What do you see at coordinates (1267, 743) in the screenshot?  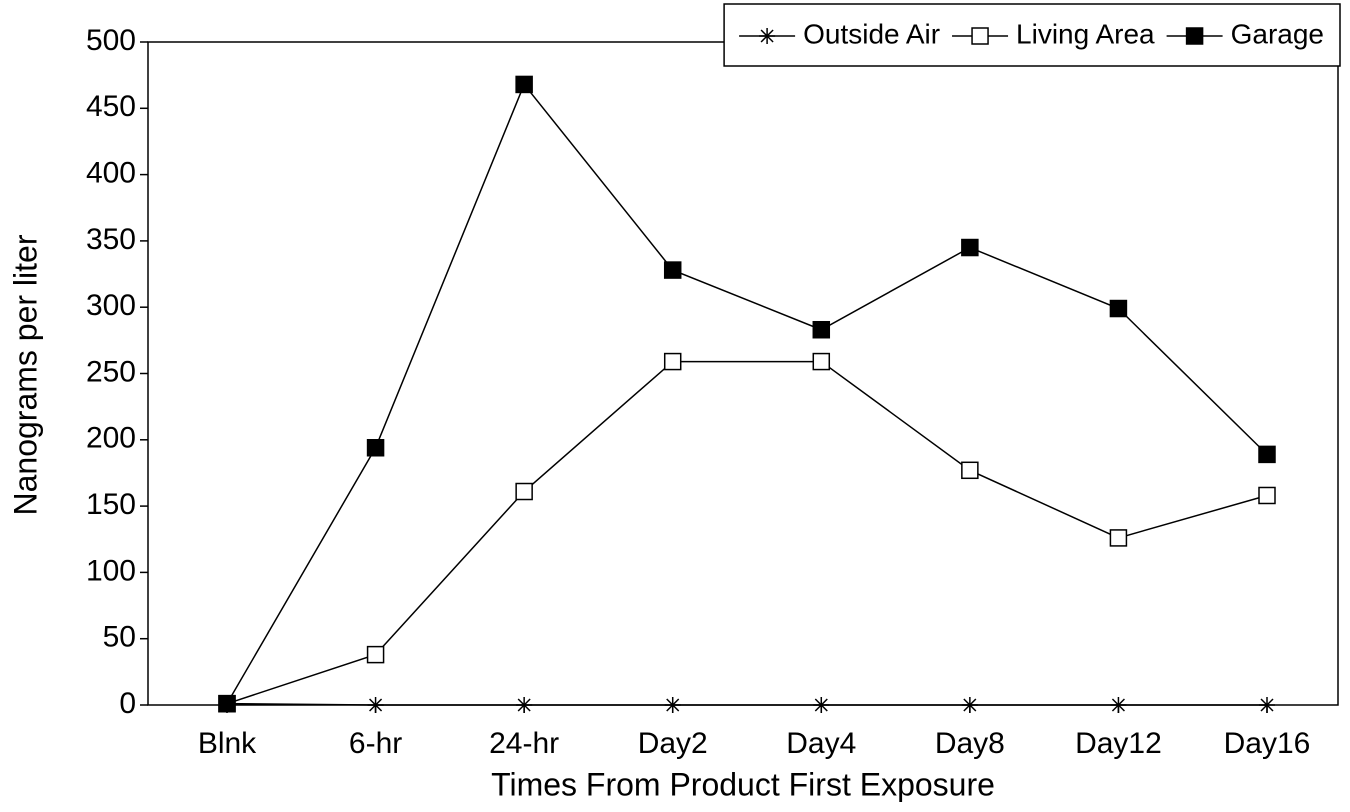 I see `x-tick-label: Day16` at bounding box center [1267, 743].